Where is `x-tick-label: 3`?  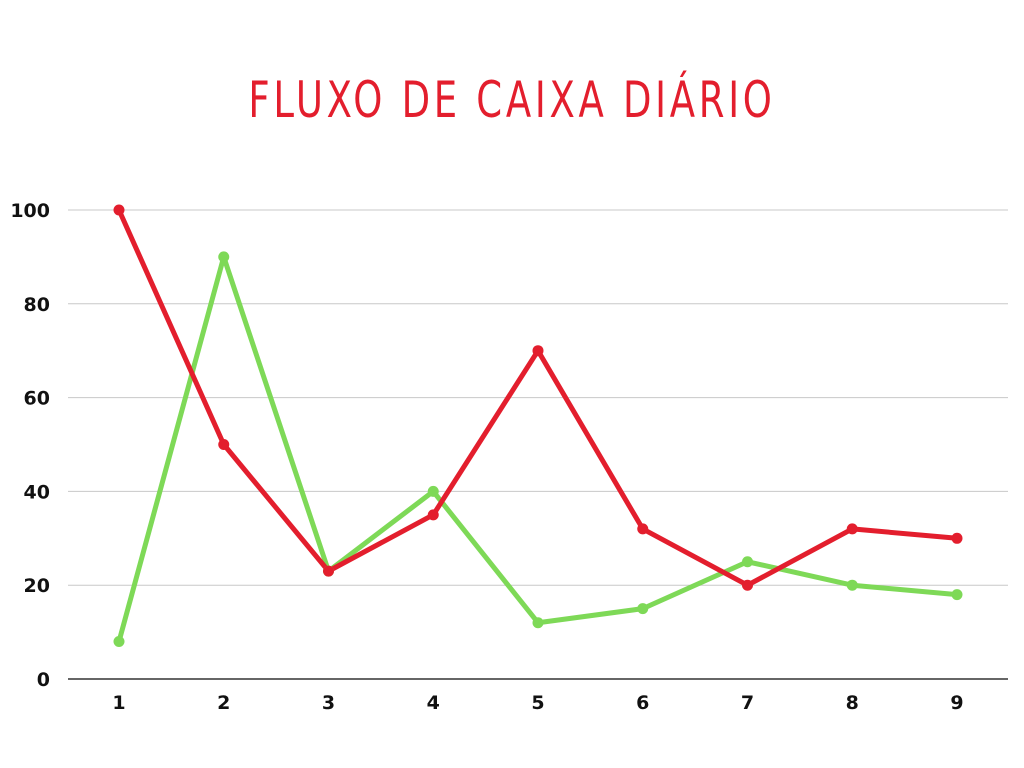
x-tick-label: 3 is located at coordinates (328, 703).